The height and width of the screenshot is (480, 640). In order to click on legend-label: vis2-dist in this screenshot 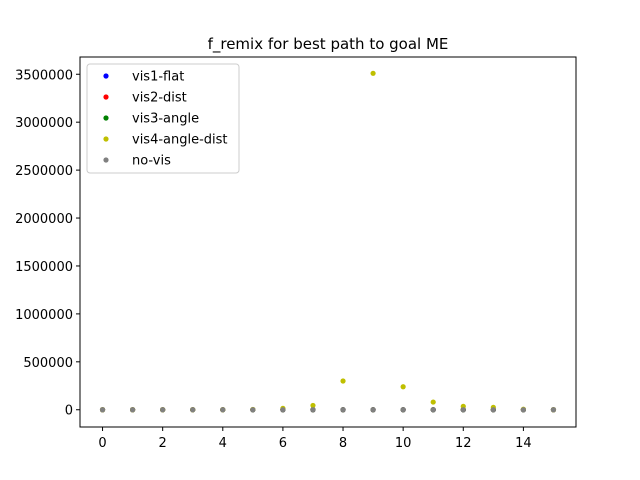, I will do `click(159, 98)`.